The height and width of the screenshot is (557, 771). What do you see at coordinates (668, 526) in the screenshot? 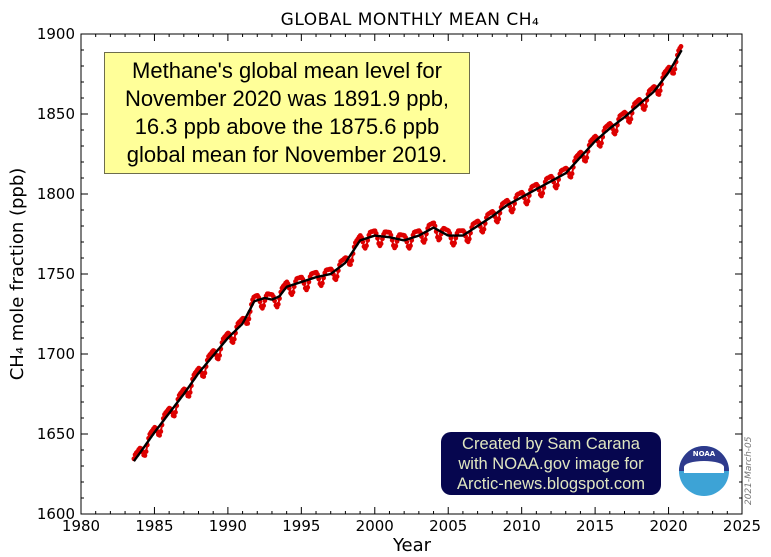
I see `x-tick-label-2020: 2020` at bounding box center [668, 526].